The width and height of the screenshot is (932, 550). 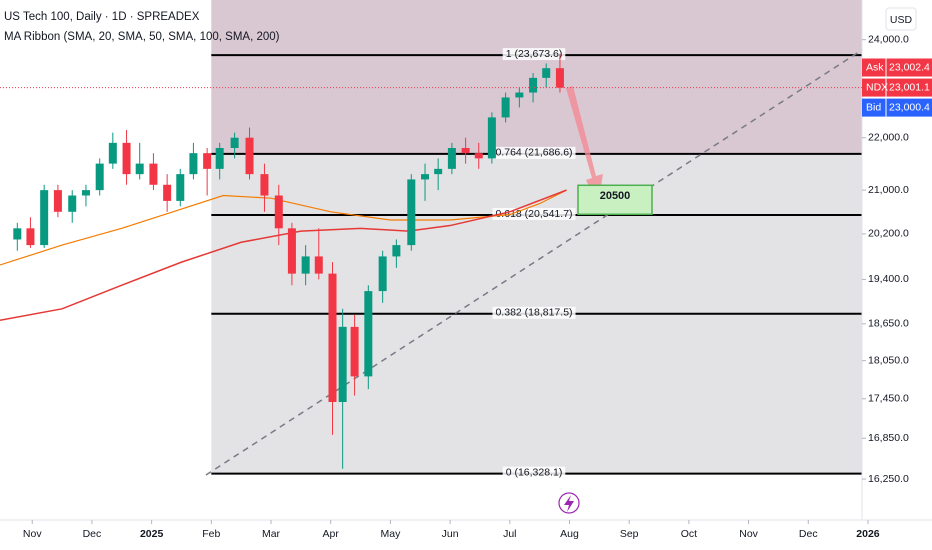 I want to click on x-tick-label: Feb, so click(x=211, y=534).